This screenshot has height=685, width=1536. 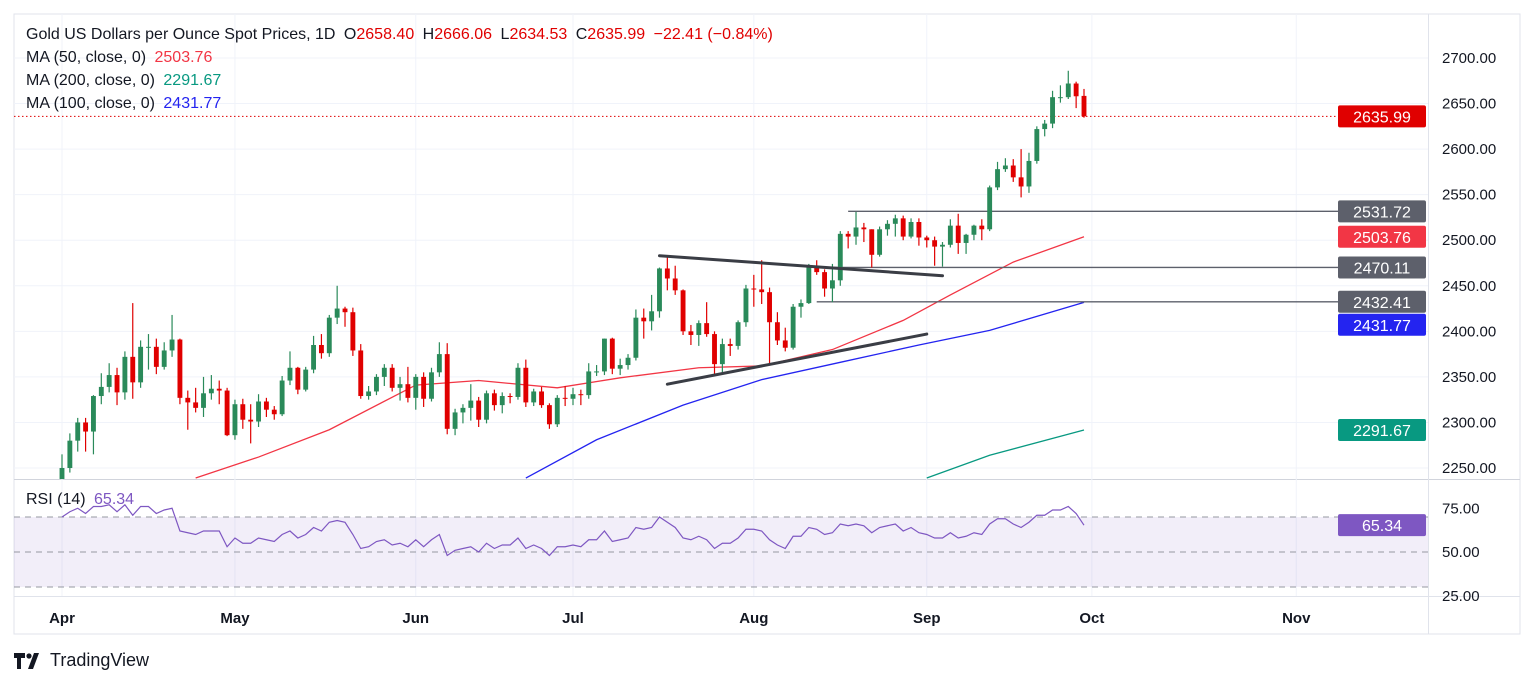 What do you see at coordinates (81, 660) in the screenshot?
I see `tradingview-logo: TradingView` at bounding box center [81, 660].